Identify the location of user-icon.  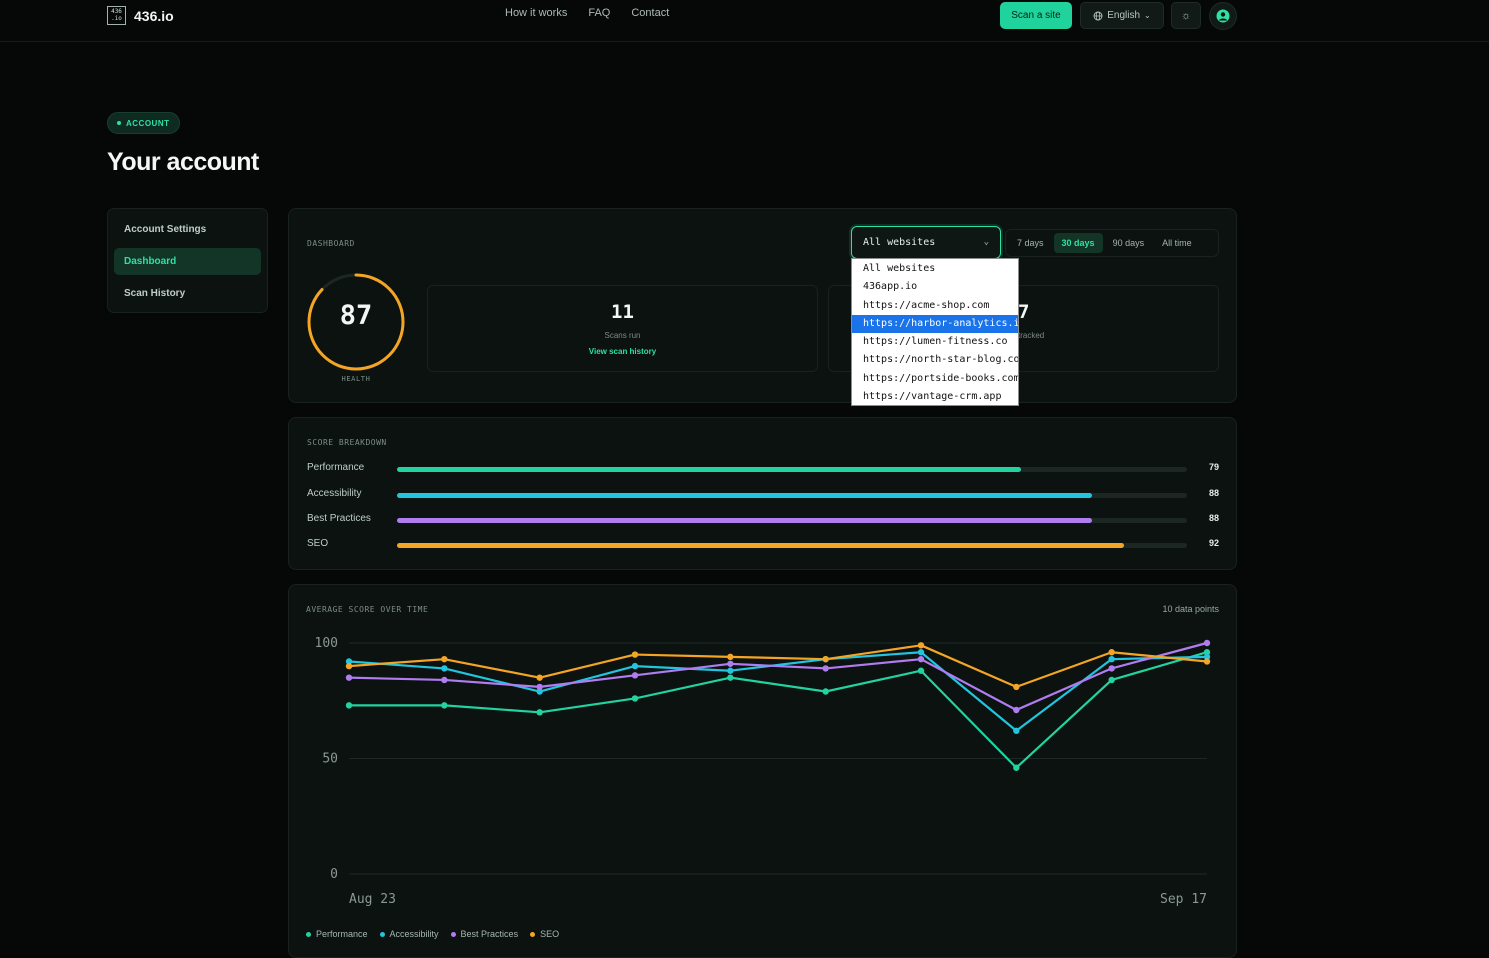
(1223, 16).